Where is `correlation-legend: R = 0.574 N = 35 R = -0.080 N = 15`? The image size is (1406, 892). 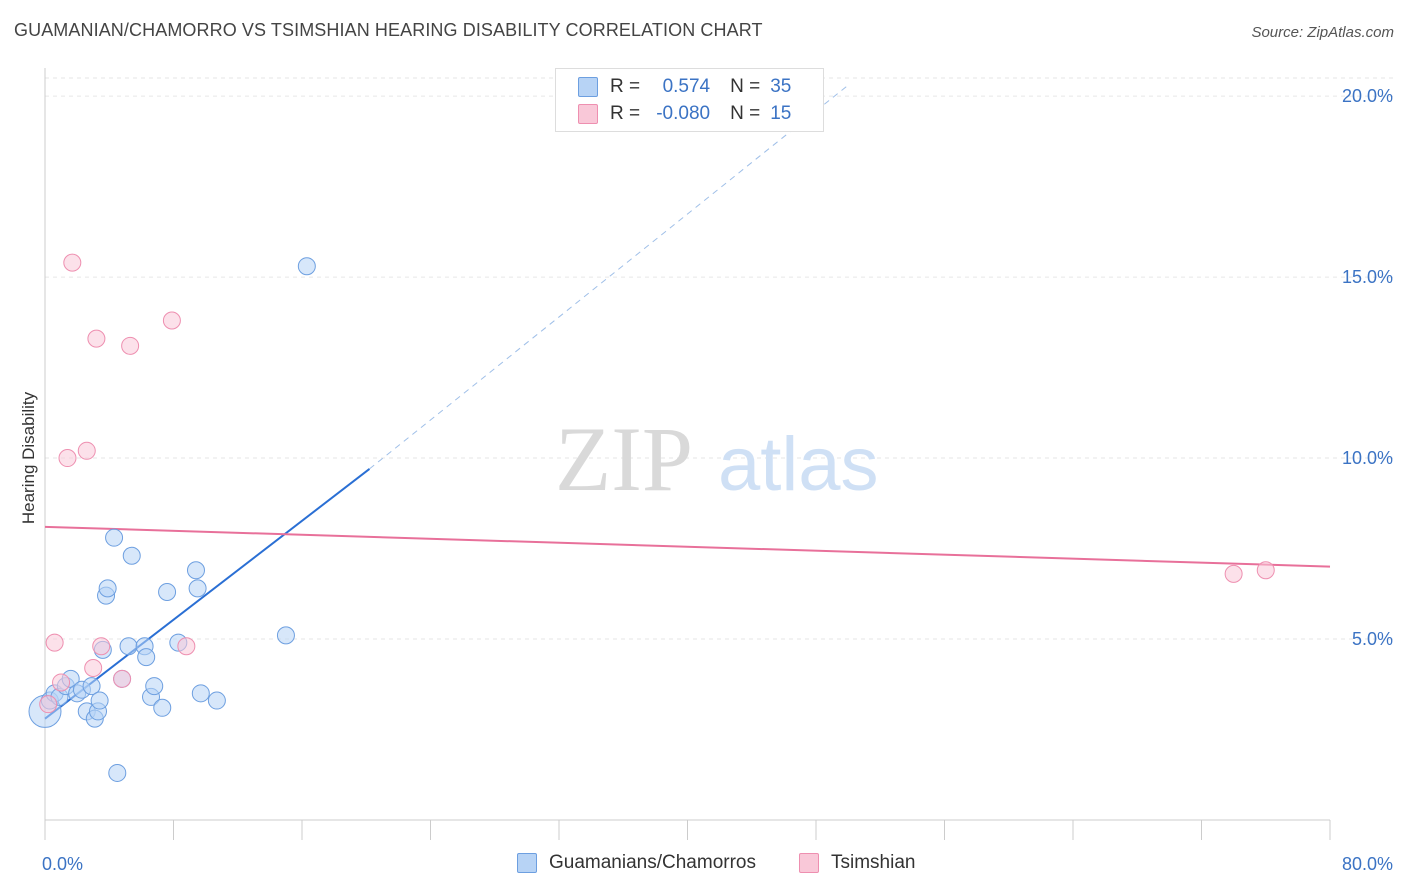
correlation-legend: R = 0.574 N = 35 R = -0.080 N = 15 is located at coordinates (689, 100).